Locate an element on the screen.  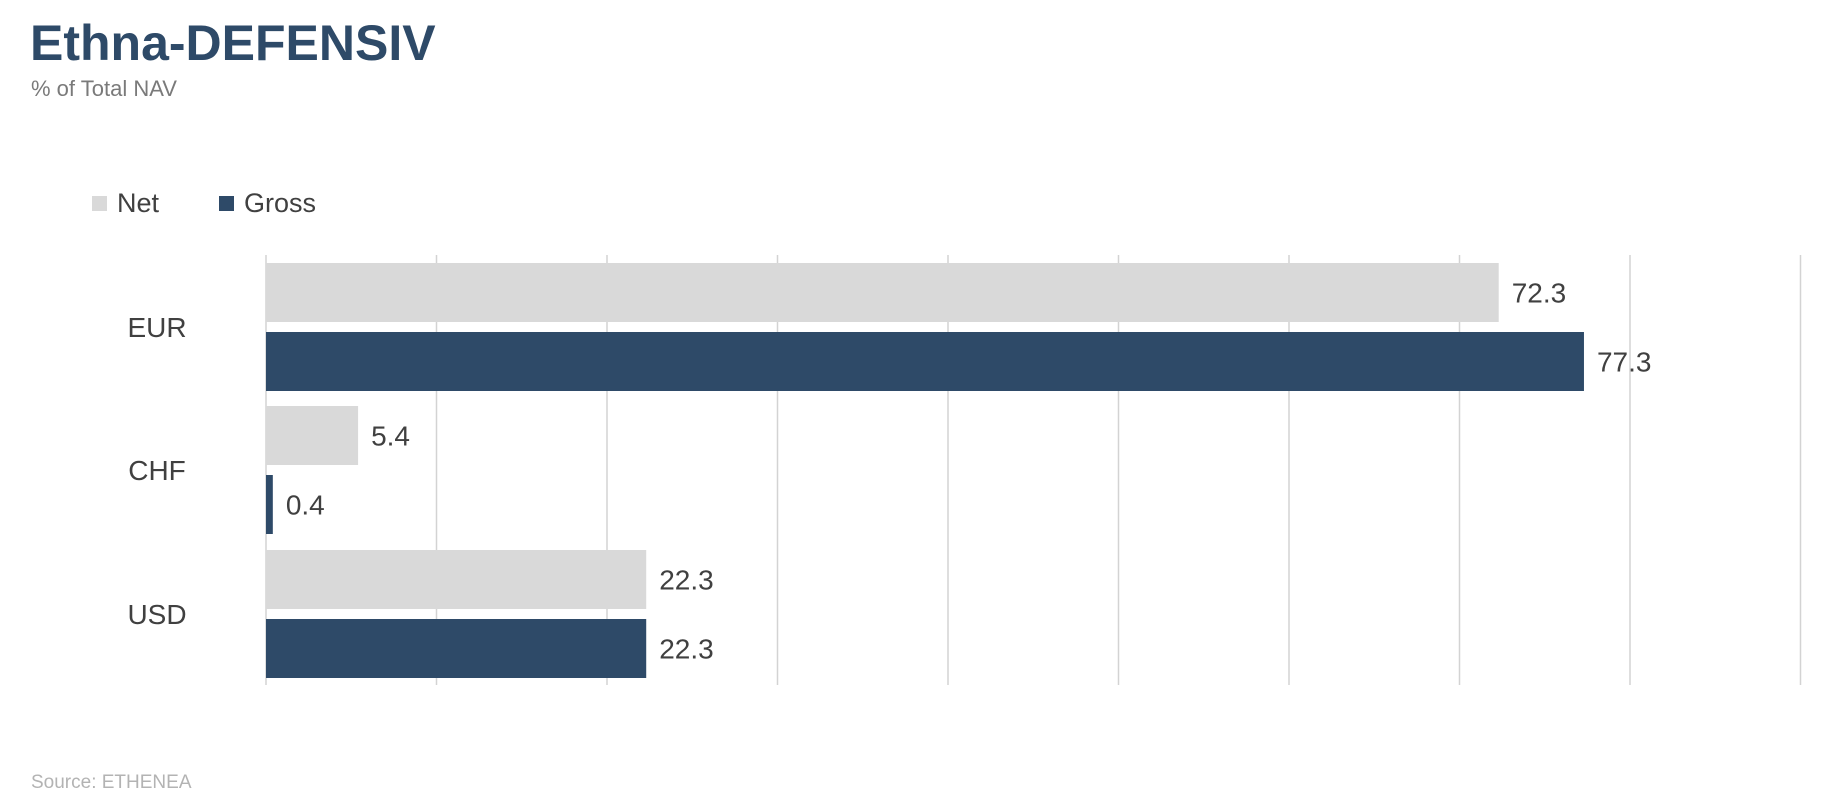
legend-item-gross: Gross is located at coordinates (267, 203).